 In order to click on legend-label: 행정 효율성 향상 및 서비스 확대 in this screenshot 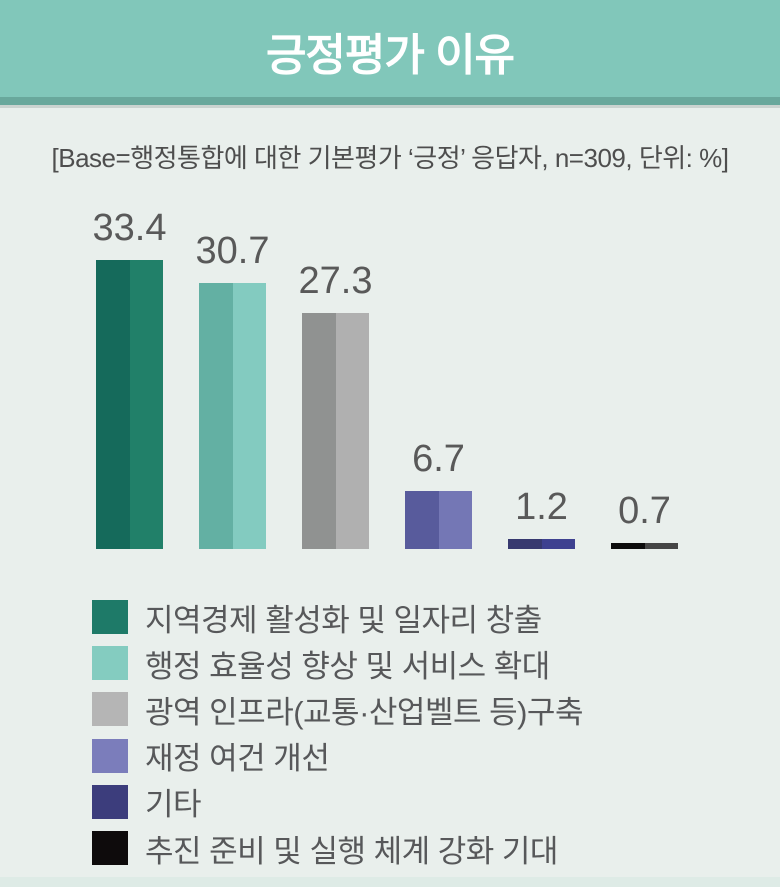, I will do `click(347, 666)`.